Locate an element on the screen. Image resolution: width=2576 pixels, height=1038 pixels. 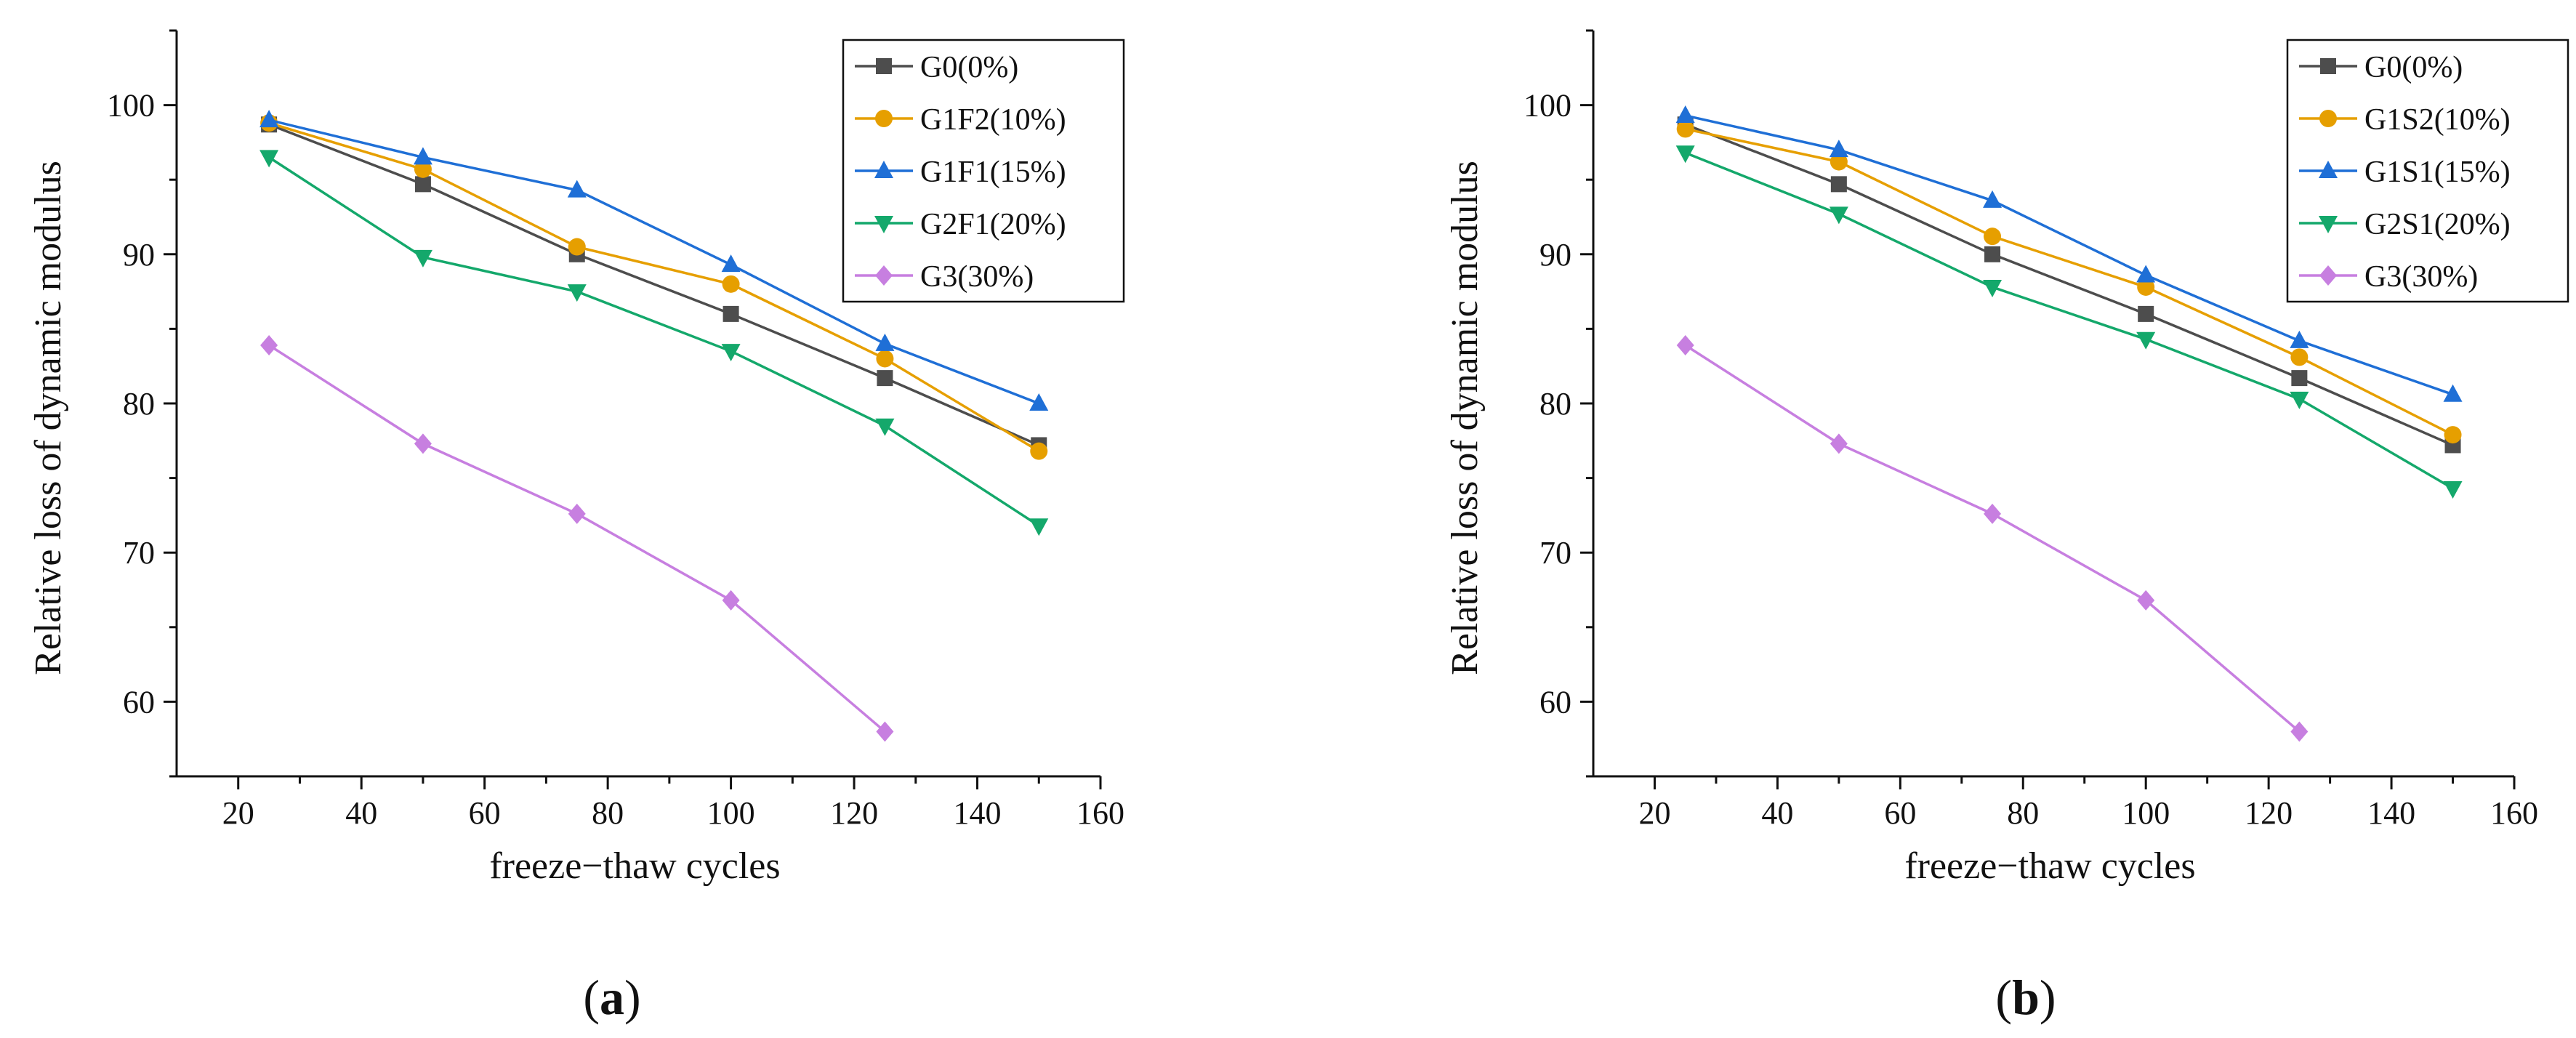
legend-label: G1F1(15%) is located at coordinates (993, 172).